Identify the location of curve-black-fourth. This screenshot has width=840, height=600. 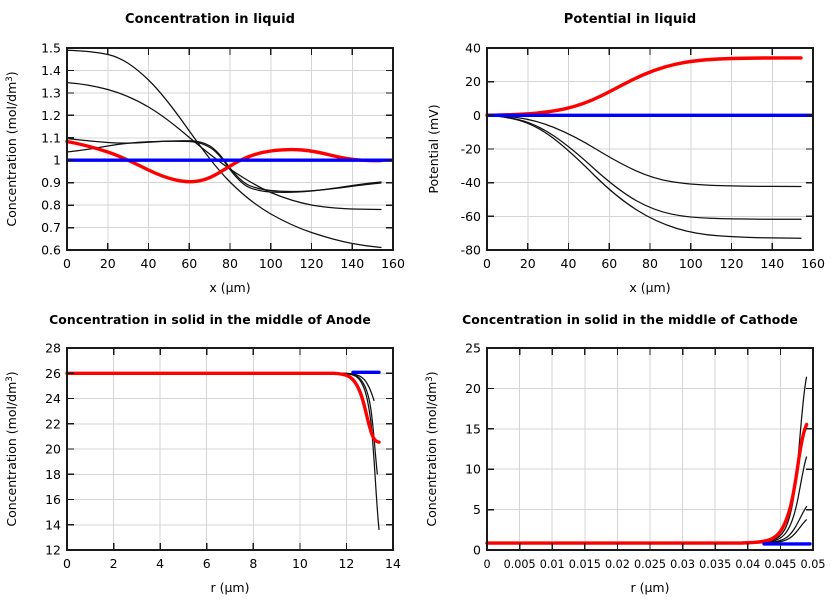
(647, 531).